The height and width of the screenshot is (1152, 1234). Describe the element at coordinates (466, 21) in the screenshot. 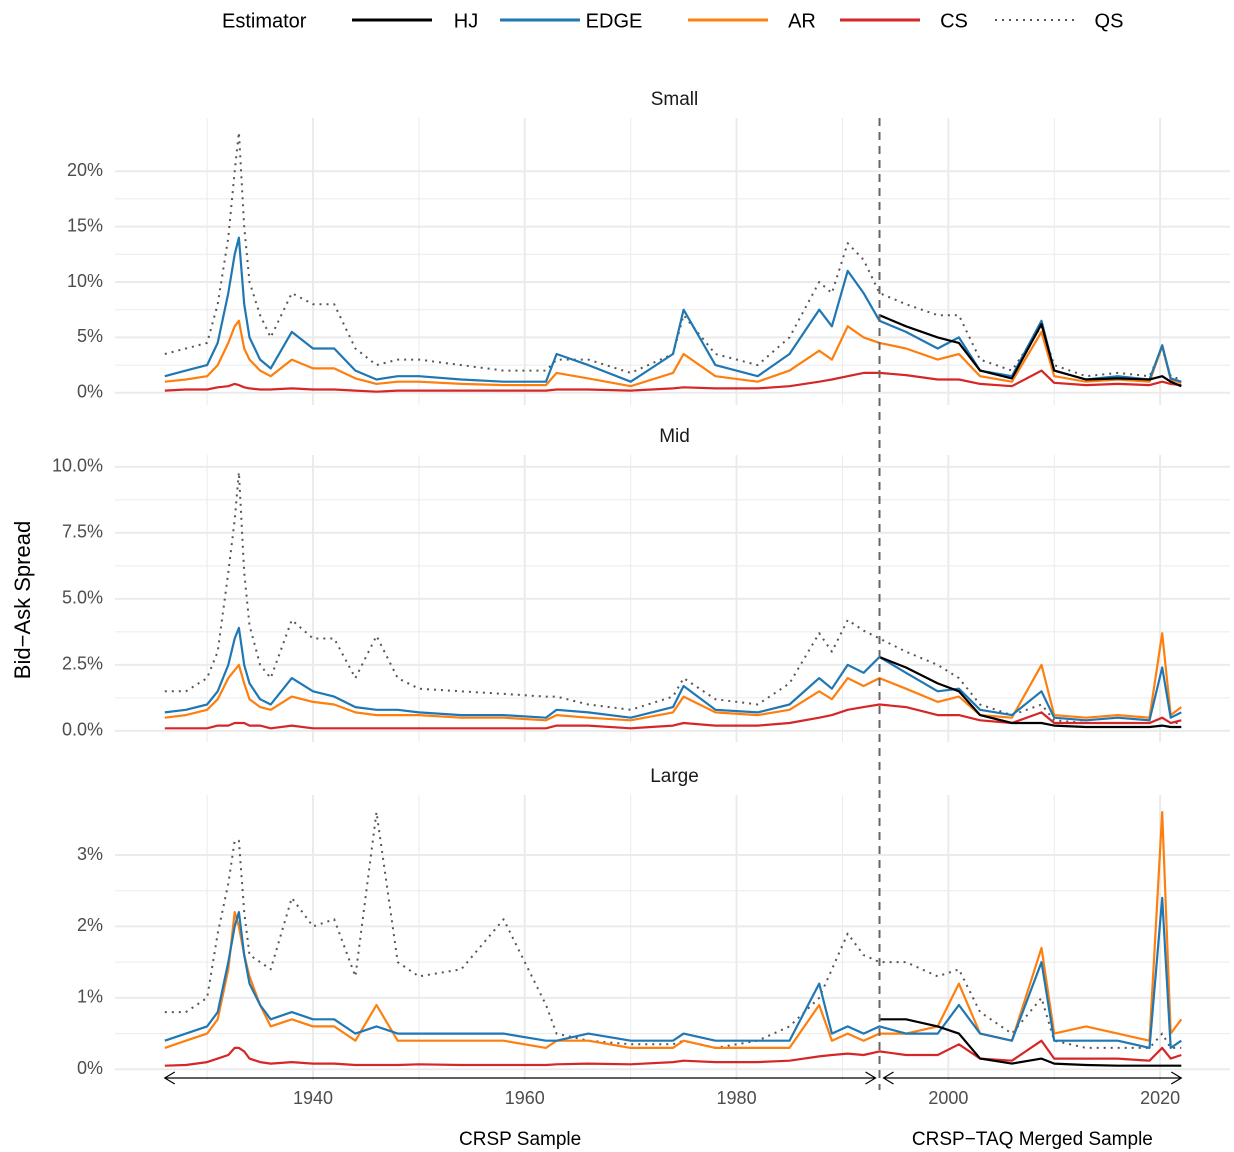

I see `legend-label: HJ` at that location.